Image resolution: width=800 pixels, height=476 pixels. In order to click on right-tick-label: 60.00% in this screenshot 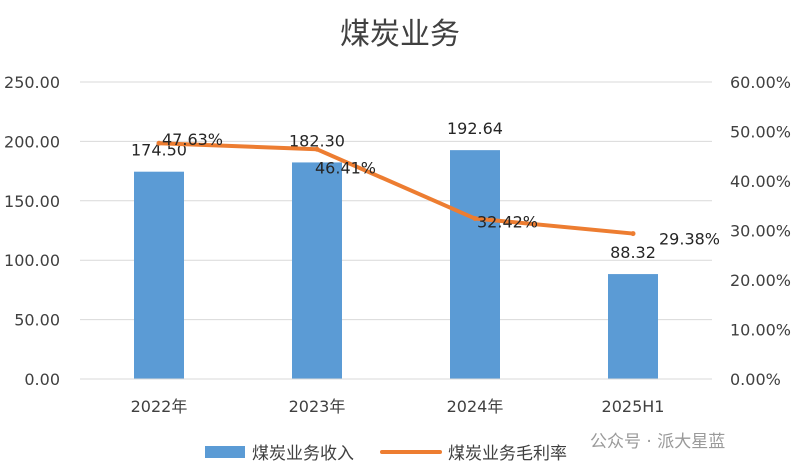, I will do `click(760, 82)`.